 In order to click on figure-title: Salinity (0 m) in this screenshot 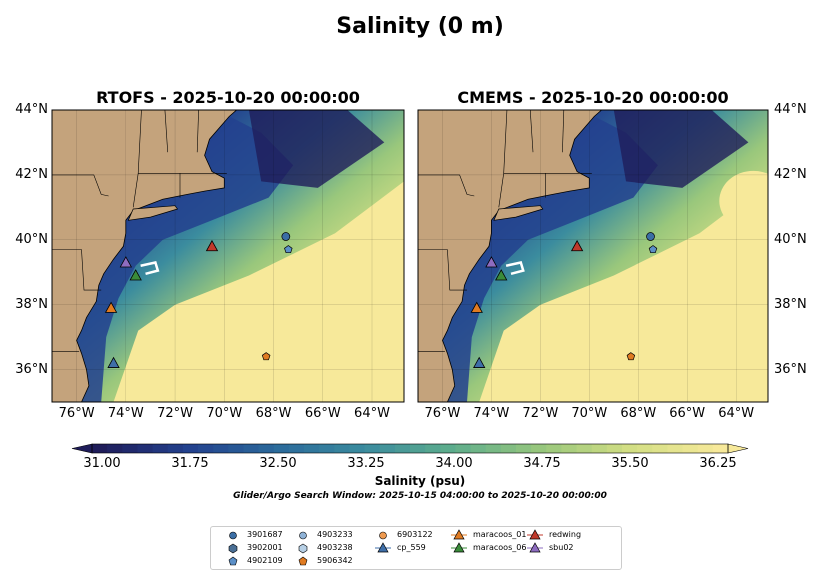, I will do `click(420, 26)`.